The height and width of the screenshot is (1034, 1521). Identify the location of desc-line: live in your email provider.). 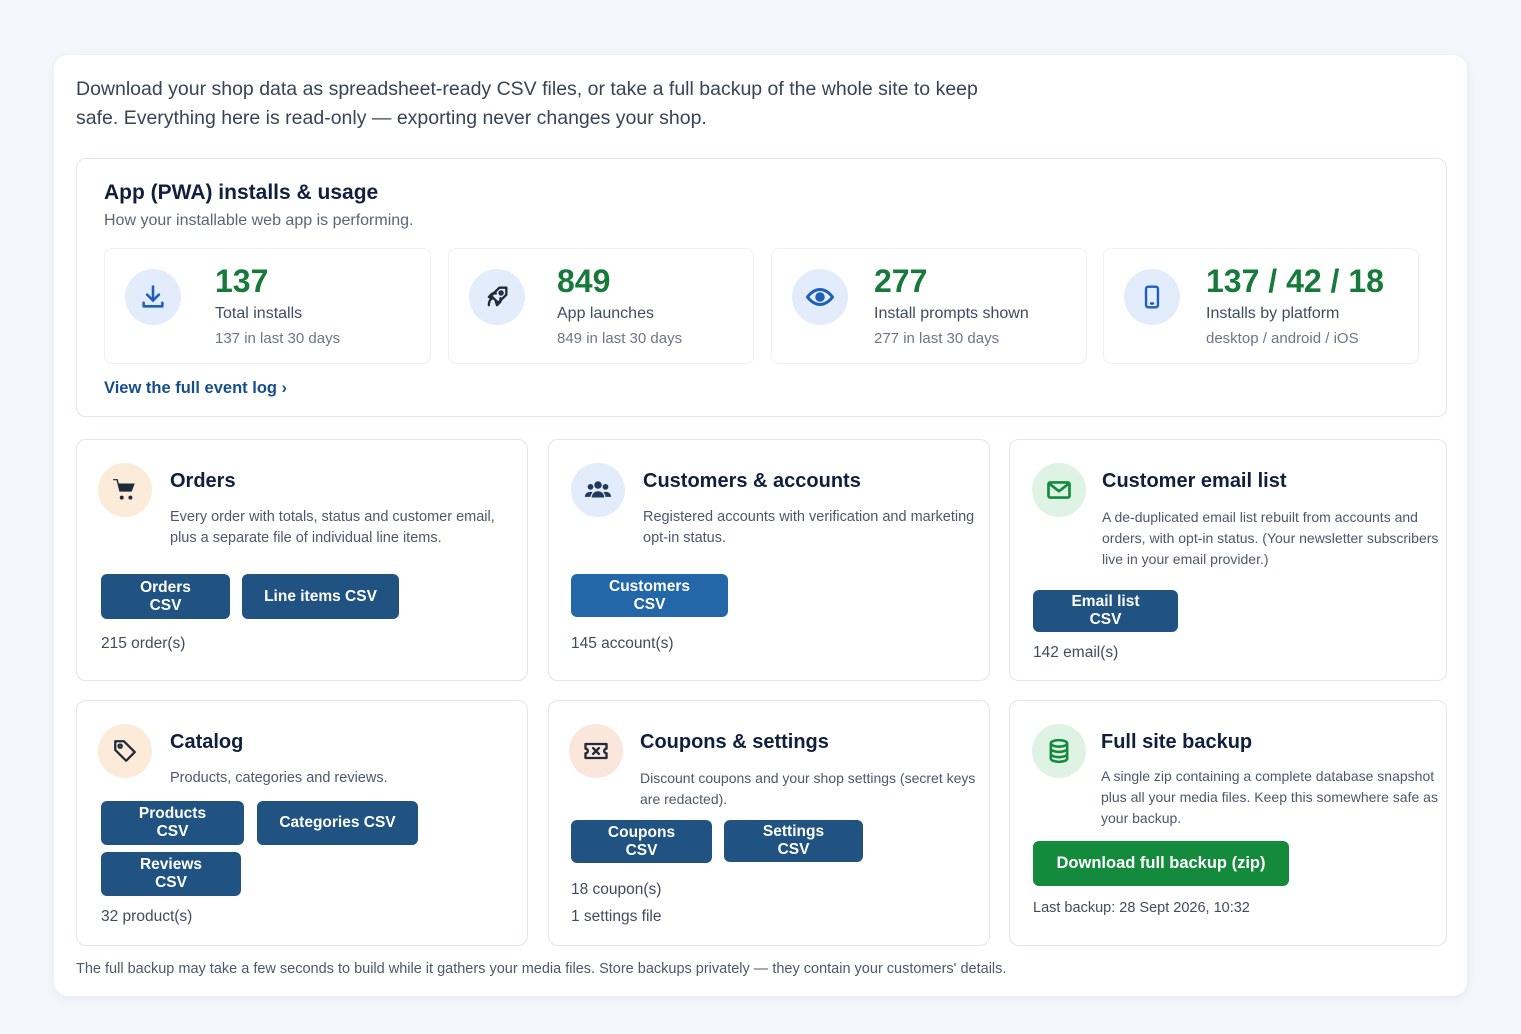
(1185, 559).